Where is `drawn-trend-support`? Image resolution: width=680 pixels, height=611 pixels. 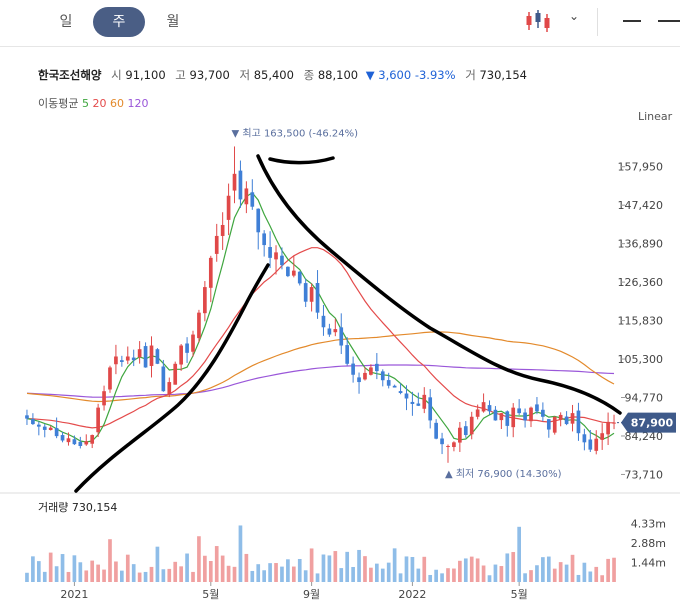
drawn-trend-support is located at coordinates (172, 378).